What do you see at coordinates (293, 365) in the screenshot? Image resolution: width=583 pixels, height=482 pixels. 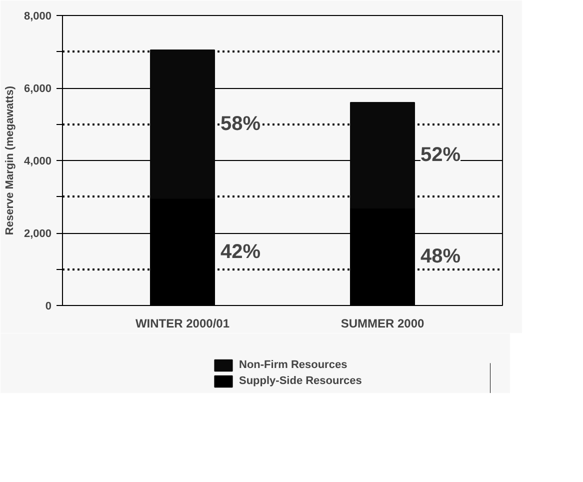 I see `legend-label: Non-Firm Resources` at bounding box center [293, 365].